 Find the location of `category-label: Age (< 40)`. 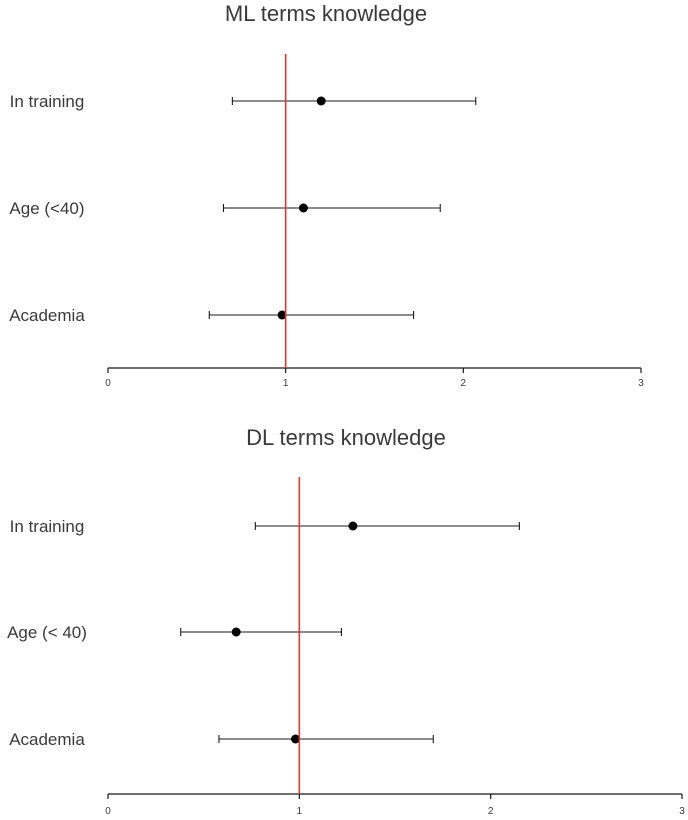

category-label: Age (< 40) is located at coordinates (47, 632).